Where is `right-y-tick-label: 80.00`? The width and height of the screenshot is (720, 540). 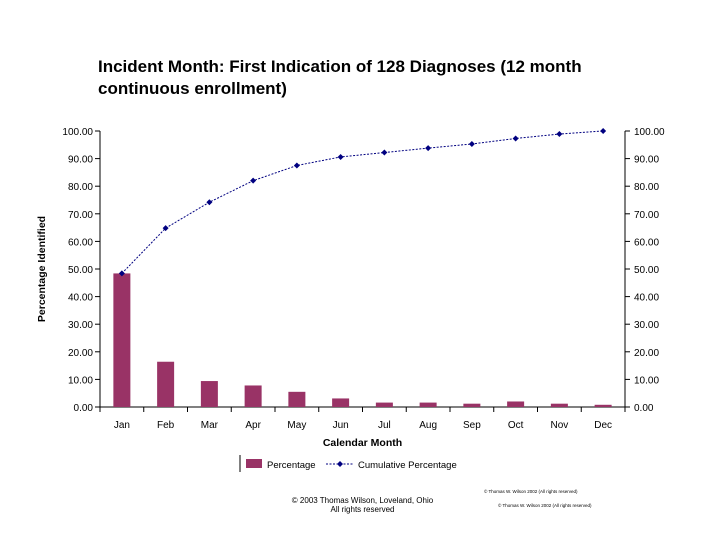 right-y-tick-label: 80.00 is located at coordinates (646, 187).